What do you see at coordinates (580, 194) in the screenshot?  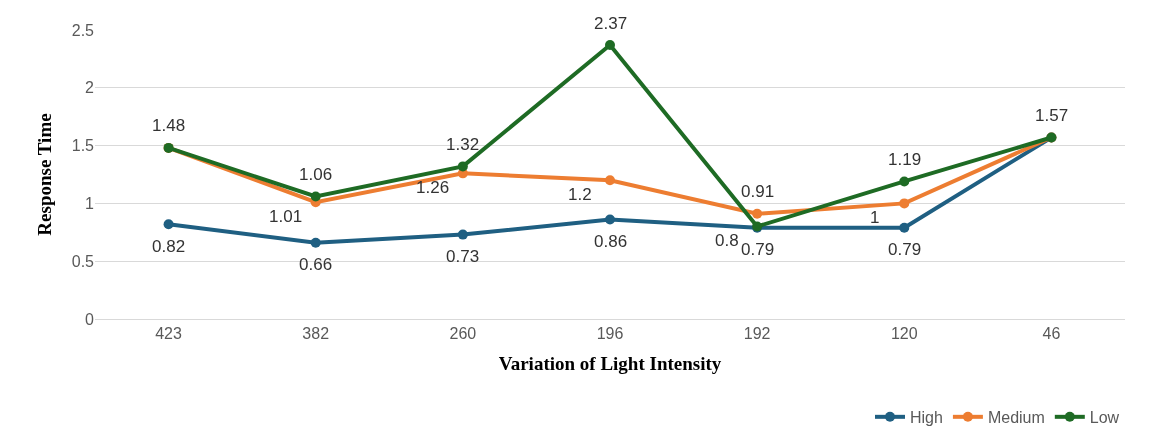 I see `data-label: 1.2` at bounding box center [580, 194].